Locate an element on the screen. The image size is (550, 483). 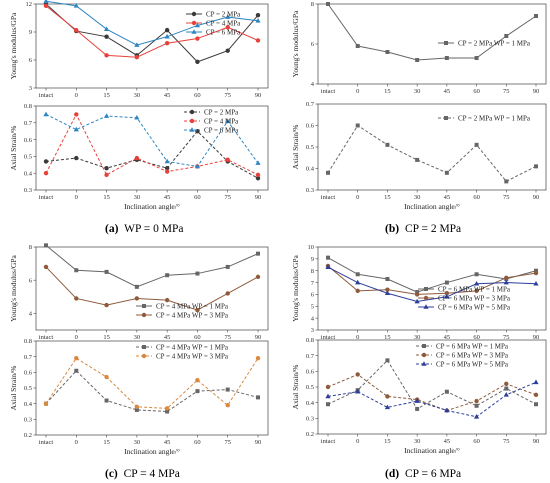
caption-d: (d) CP = 6 MPa is located at coordinates (423, 474).